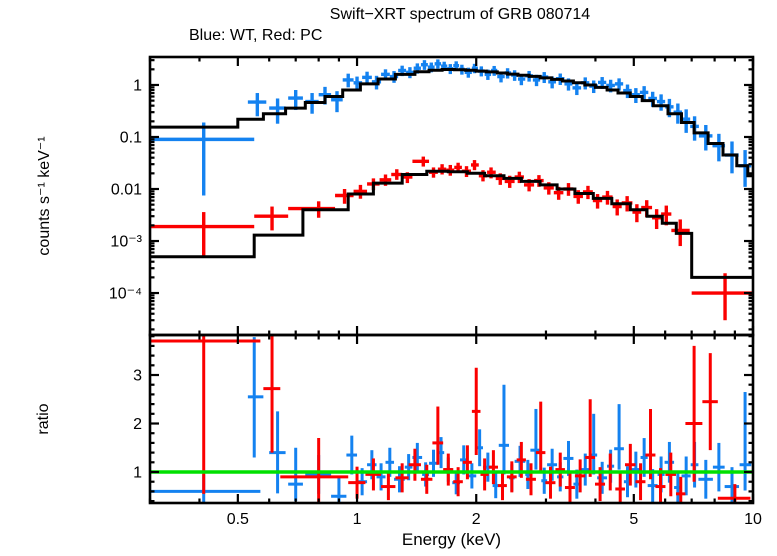  What do you see at coordinates (357, 519) in the screenshot?
I see `x-tick-label: 1` at bounding box center [357, 519].